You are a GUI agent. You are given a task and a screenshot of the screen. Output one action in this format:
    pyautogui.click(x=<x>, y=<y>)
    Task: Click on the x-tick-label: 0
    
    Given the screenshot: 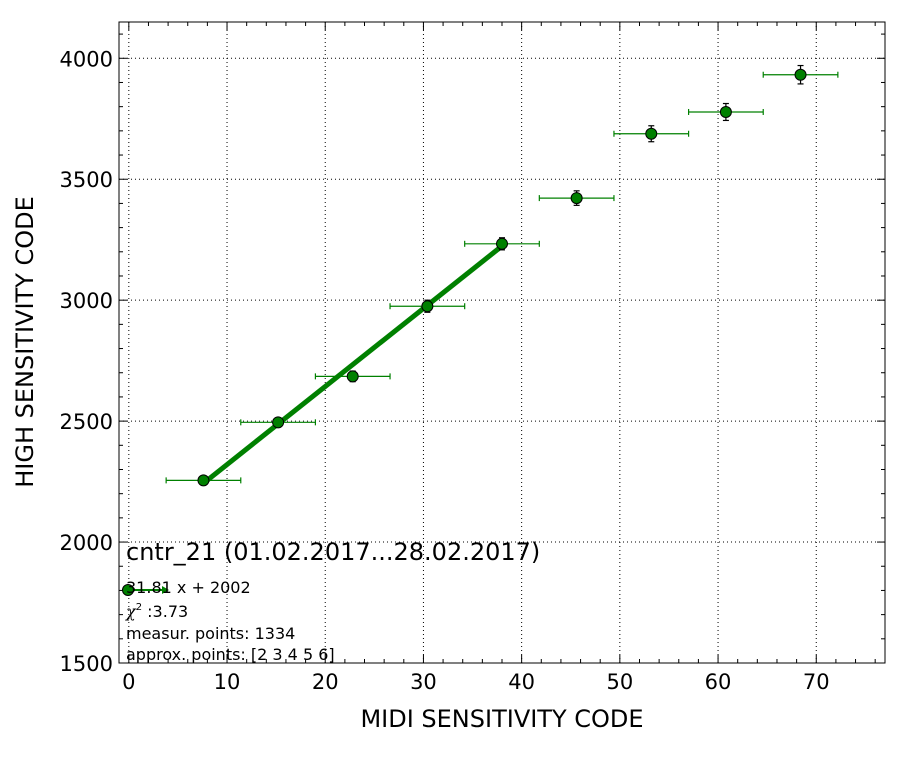 What is the action you would take?
    pyautogui.click(x=128, y=682)
    